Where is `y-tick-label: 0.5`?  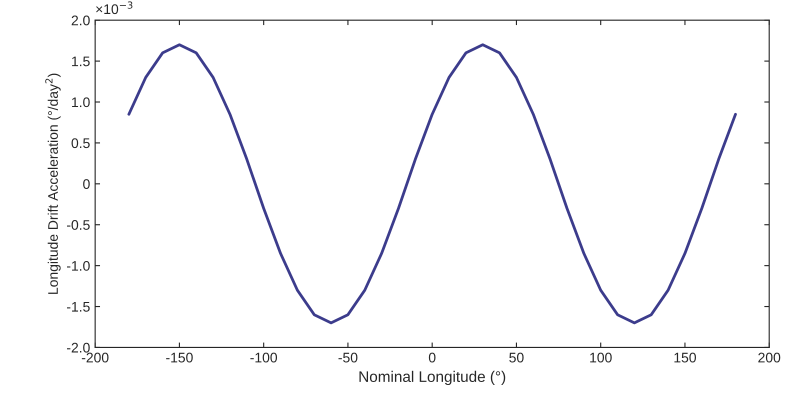 y-tick-label: 0.5 is located at coordinates (81, 143).